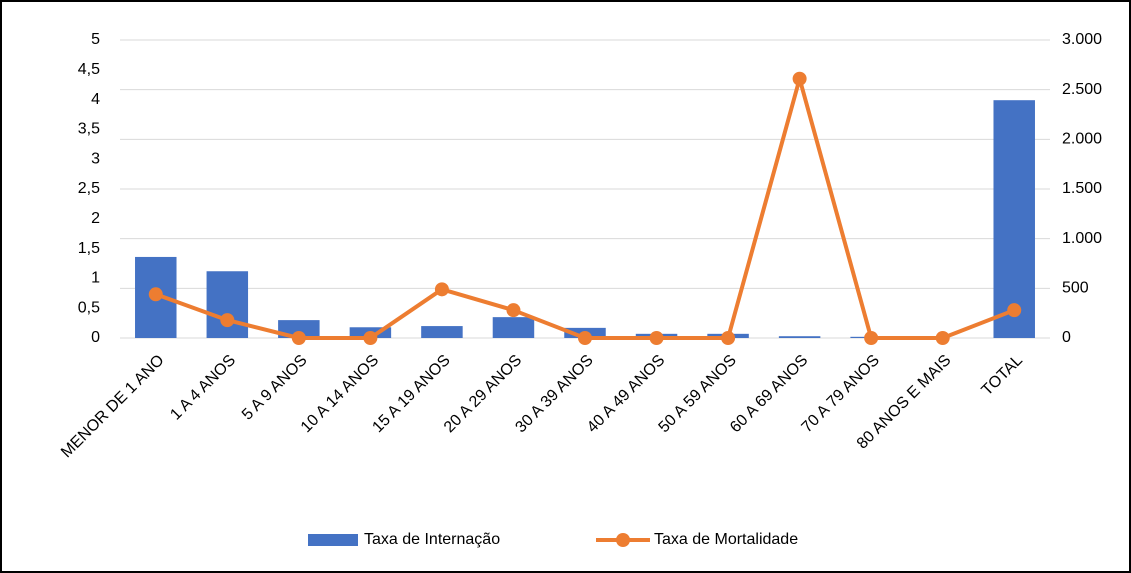  What do you see at coordinates (95, 278) in the screenshot?
I see `y-tick-label: 1` at bounding box center [95, 278].